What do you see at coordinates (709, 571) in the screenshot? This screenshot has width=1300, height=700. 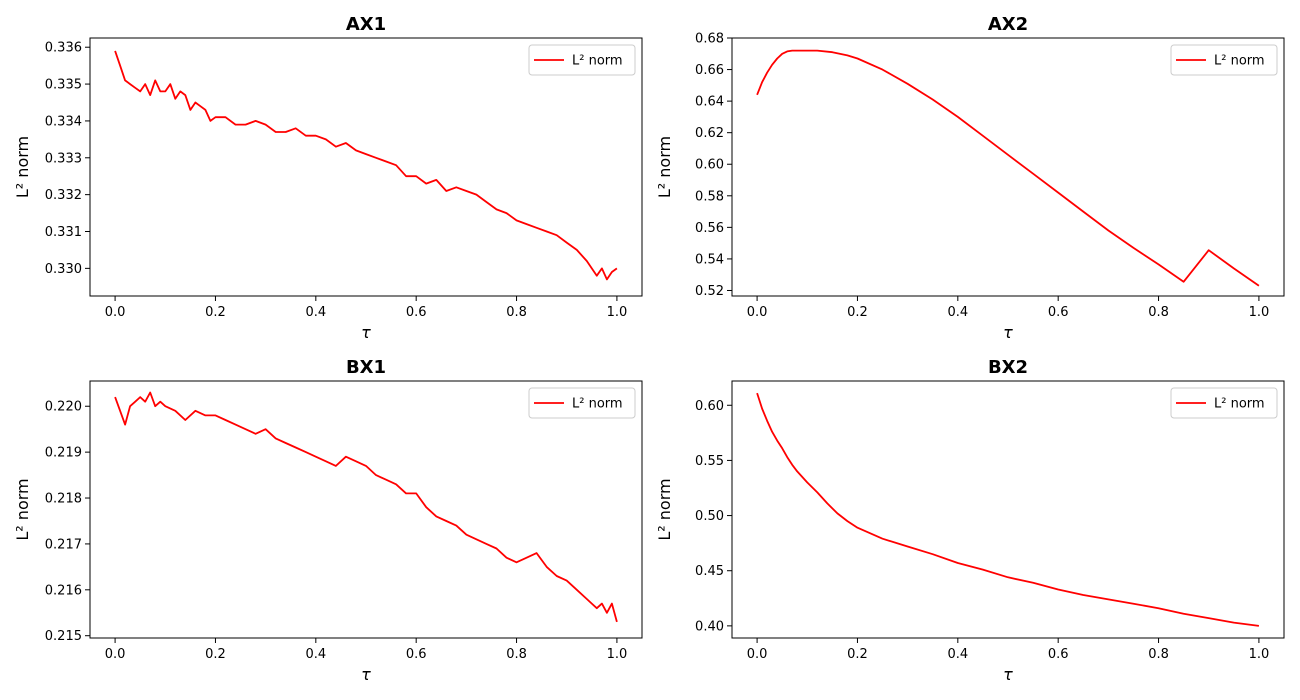 I see `y-tick-label: 0.45` at bounding box center [709, 571].